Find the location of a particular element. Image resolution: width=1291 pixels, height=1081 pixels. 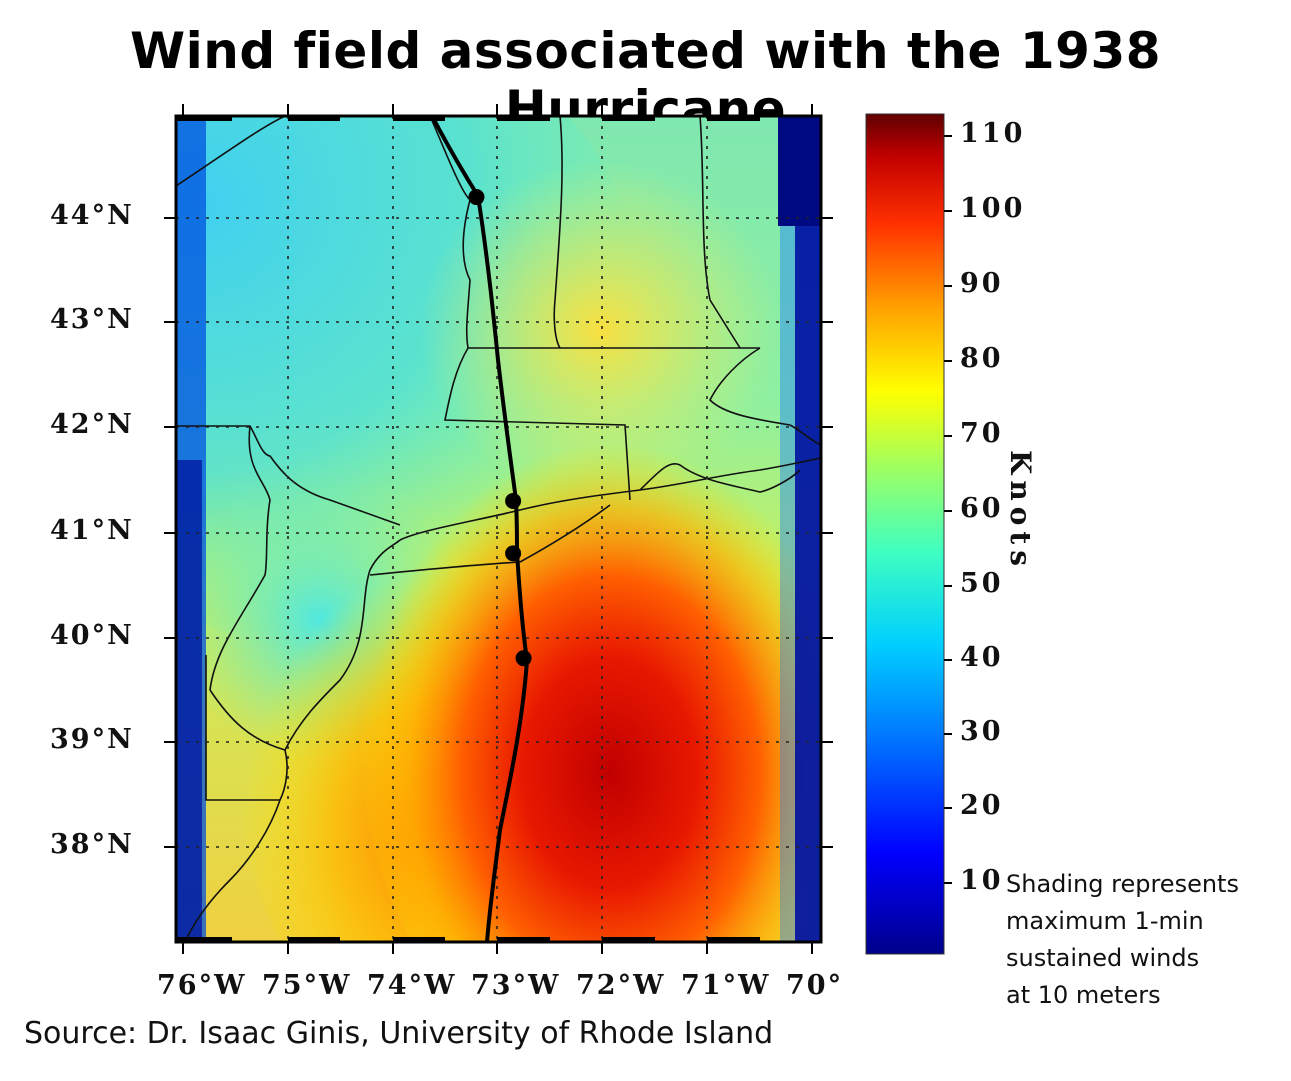

colorbar-tick-label: 20 is located at coordinates (982, 805).